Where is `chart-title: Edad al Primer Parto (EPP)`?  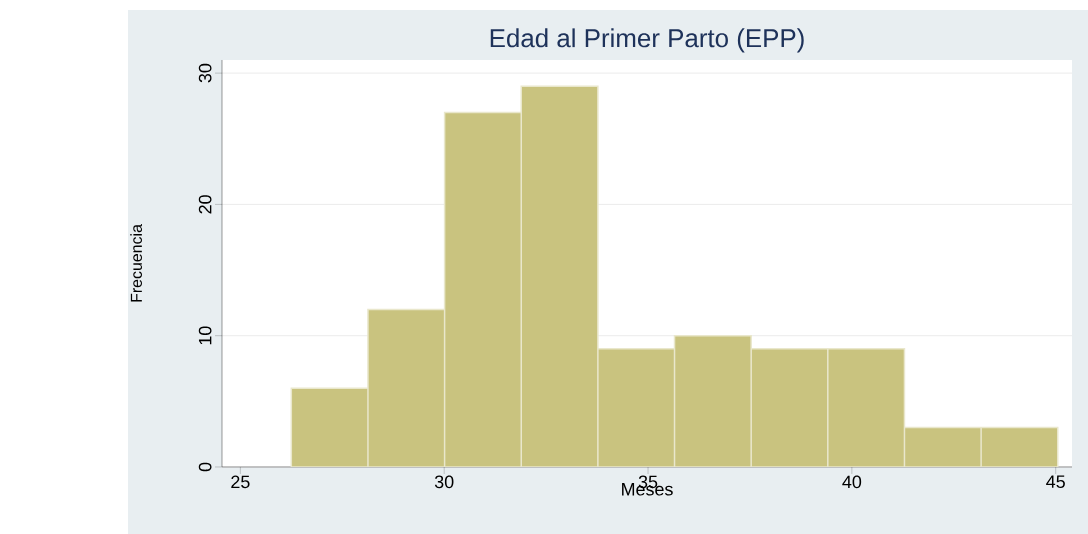 chart-title: Edad al Primer Parto (EPP) is located at coordinates (647, 40).